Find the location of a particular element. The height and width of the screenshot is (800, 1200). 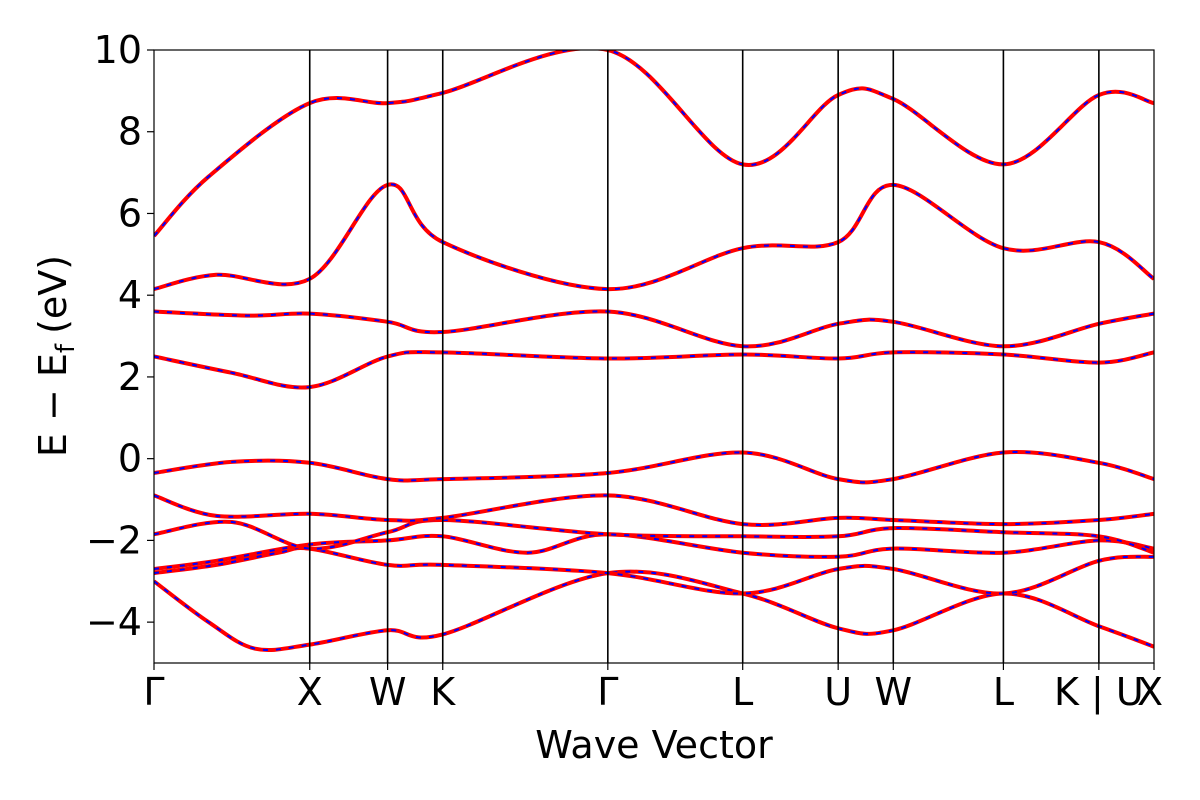

y-tick-label-0: 10 is located at coordinates (118, 50).